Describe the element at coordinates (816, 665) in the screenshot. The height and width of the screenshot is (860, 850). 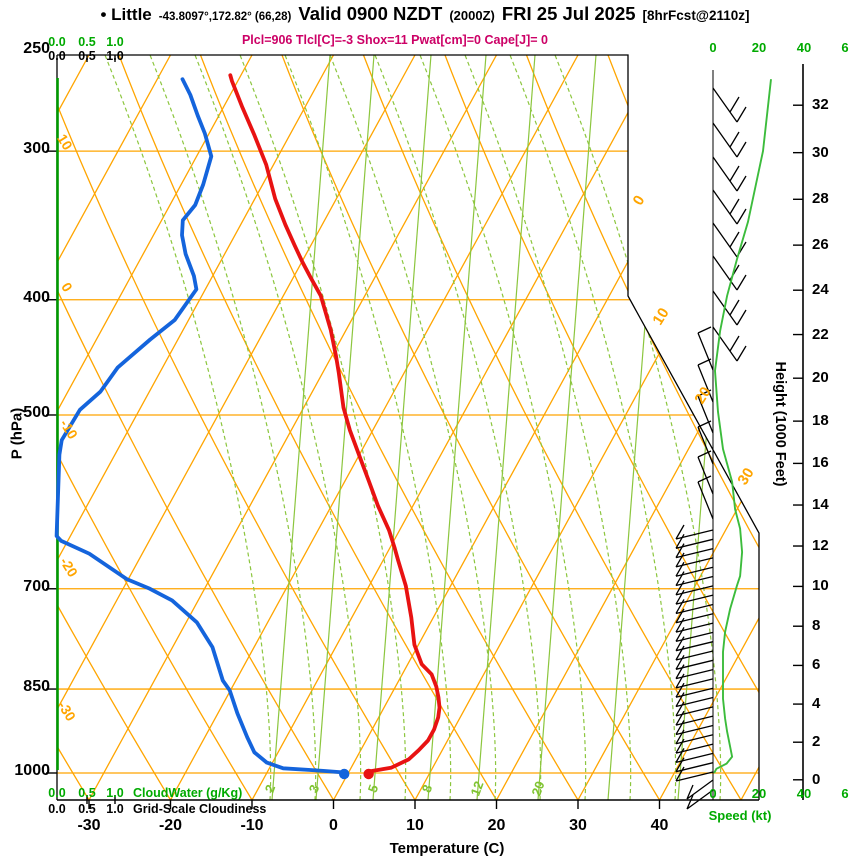
I see `height-tick-label: 6` at that location.